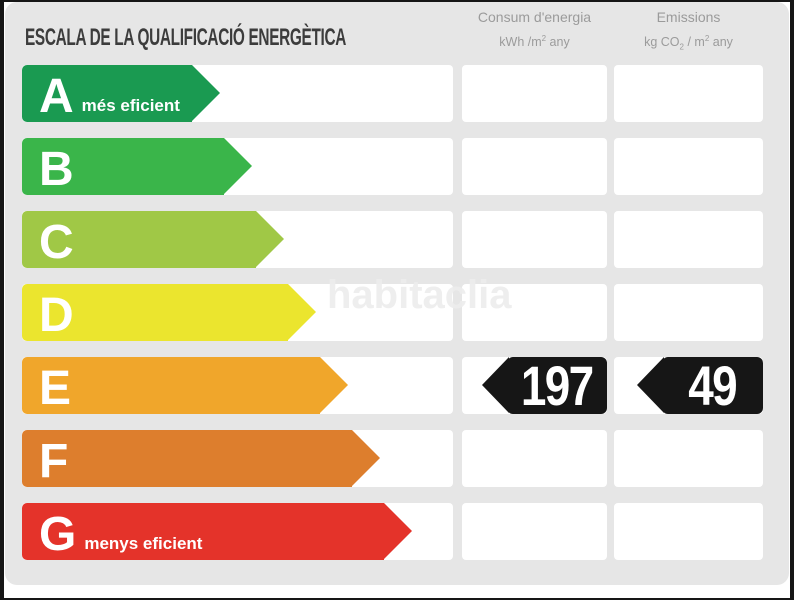  What do you see at coordinates (217, 532) in the screenshot?
I see `rating-bar-g: G menys eficient` at bounding box center [217, 532].